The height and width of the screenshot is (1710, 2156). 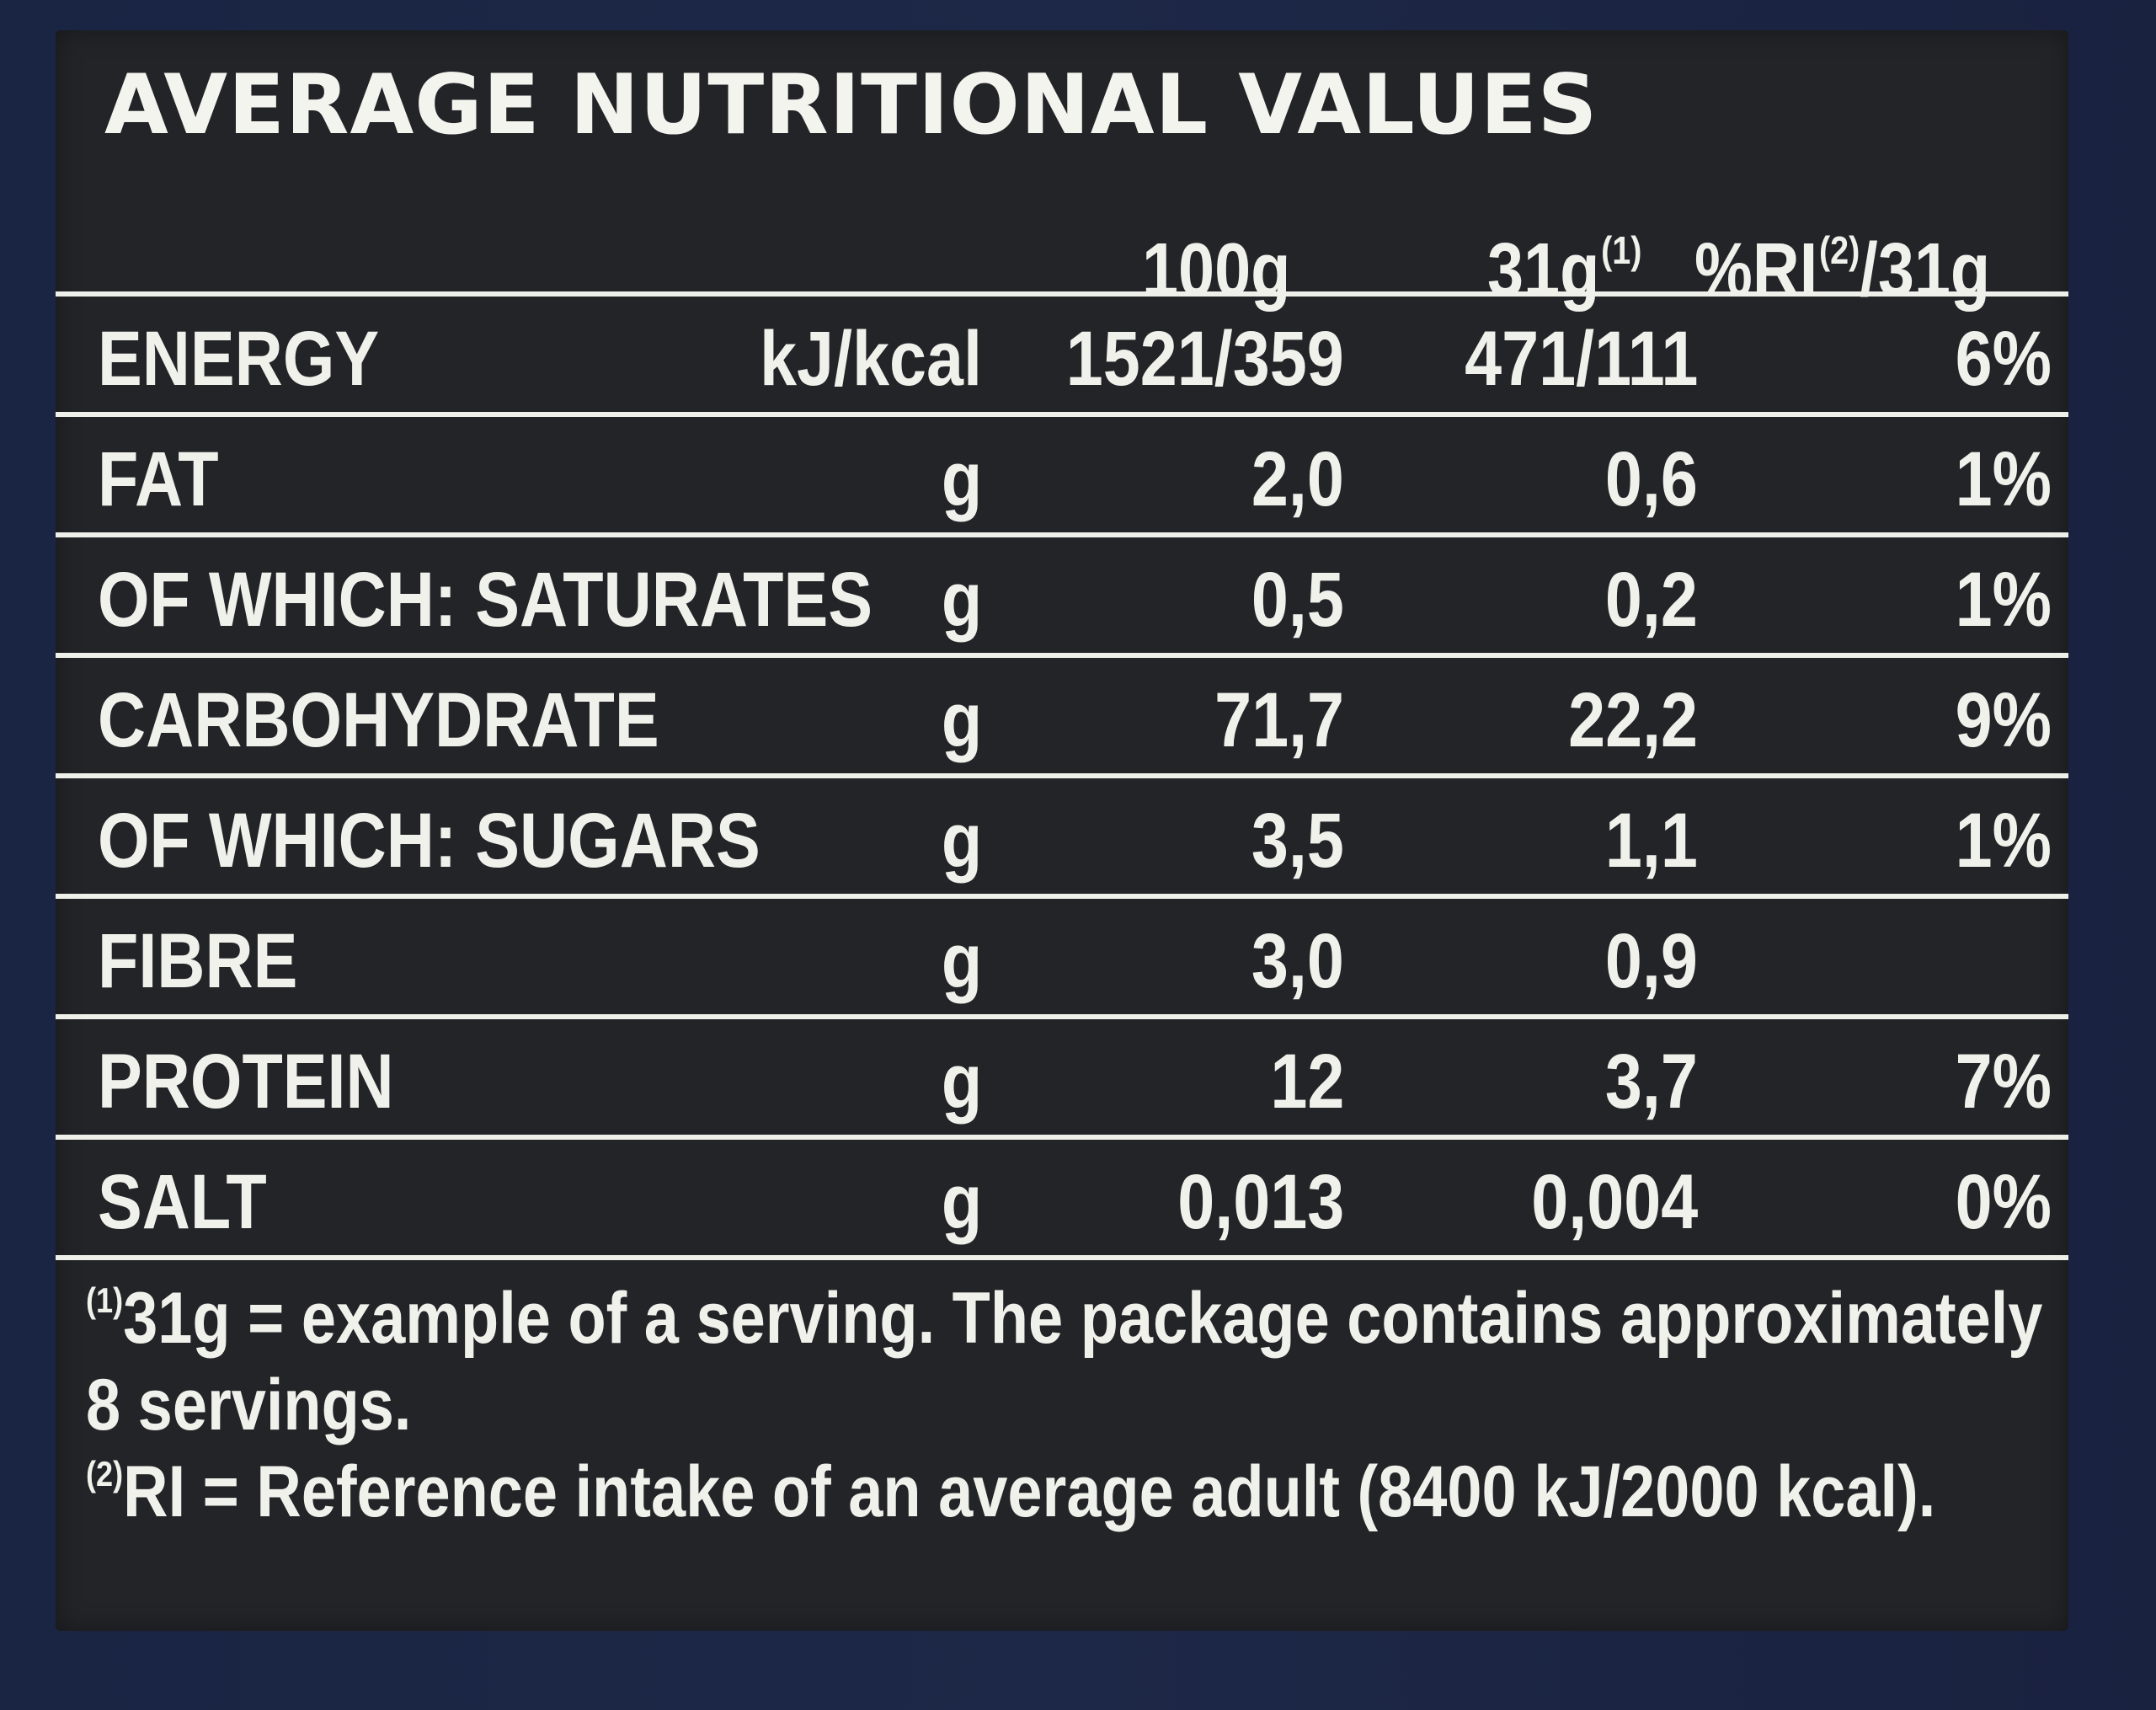 What do you see at coordinates (2003, 1082) in the screenshot?
I see `value-ri: 7%` at bounding box center [2003, 1082].